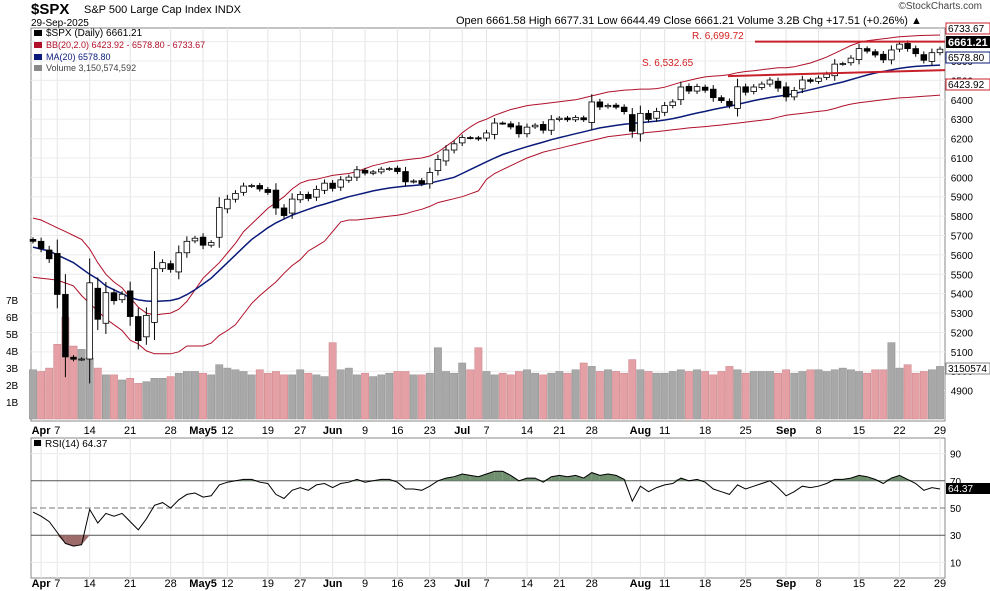  I want to click on bb-lower-tag-box, so click(967, 84).